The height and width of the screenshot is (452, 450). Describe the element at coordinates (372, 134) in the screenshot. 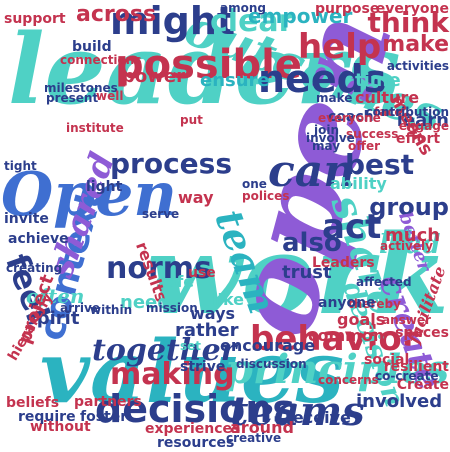

I see `cloud-word-85: success` at that location.